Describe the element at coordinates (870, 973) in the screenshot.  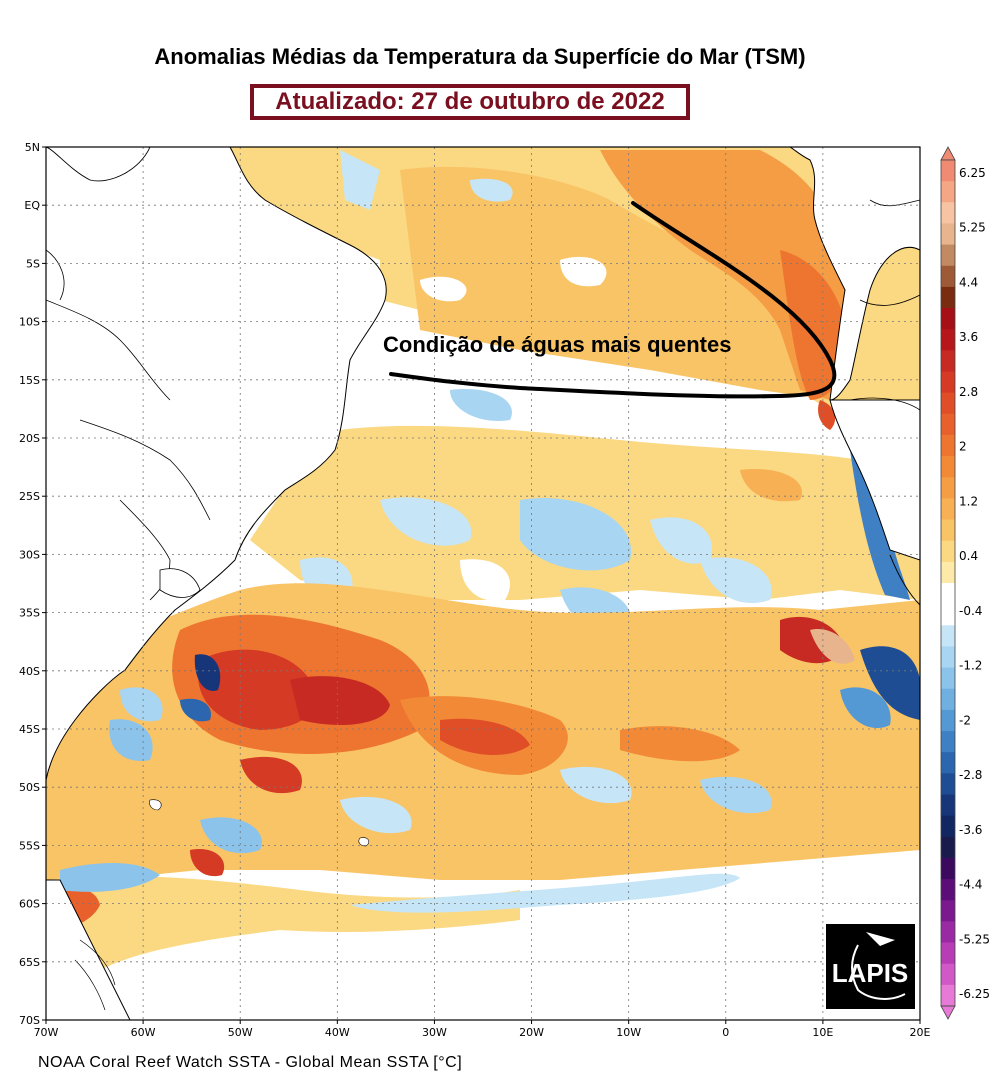
I see `lapis-logo-text: LAPIS` at that location.